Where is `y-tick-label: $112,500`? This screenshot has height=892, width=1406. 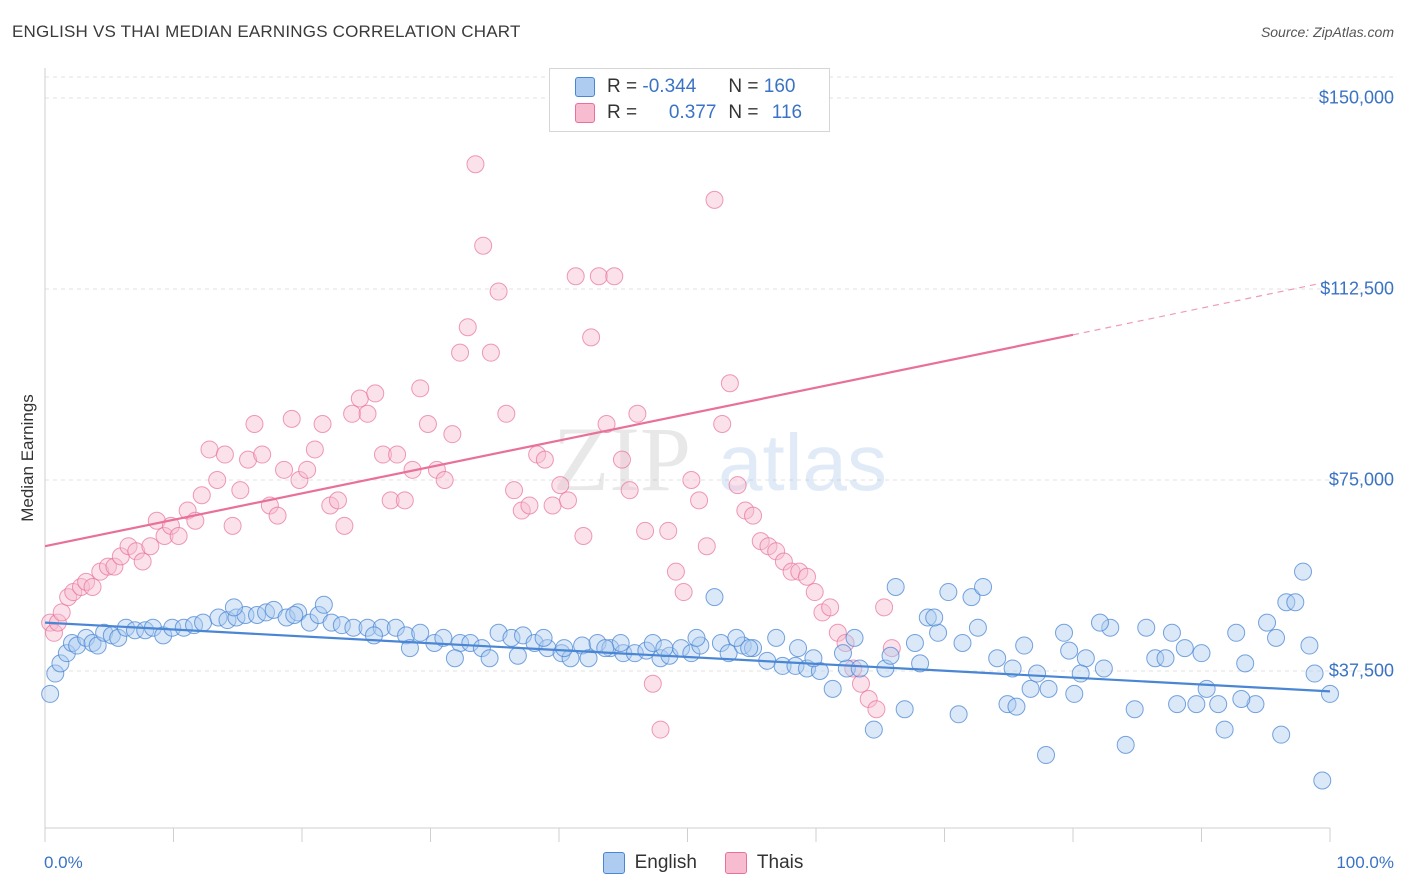
y-tick-label: $112,500 is located at coordinates (1357, 288).